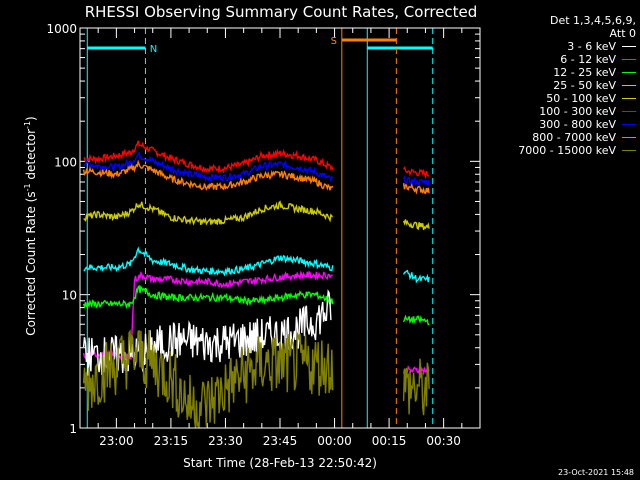 This screenshot has width=640, height=480. Describe the element at coordinates (596, 472) in the screenshot. I see `footer-date: 23-Oct-2021 15:48` at that location.